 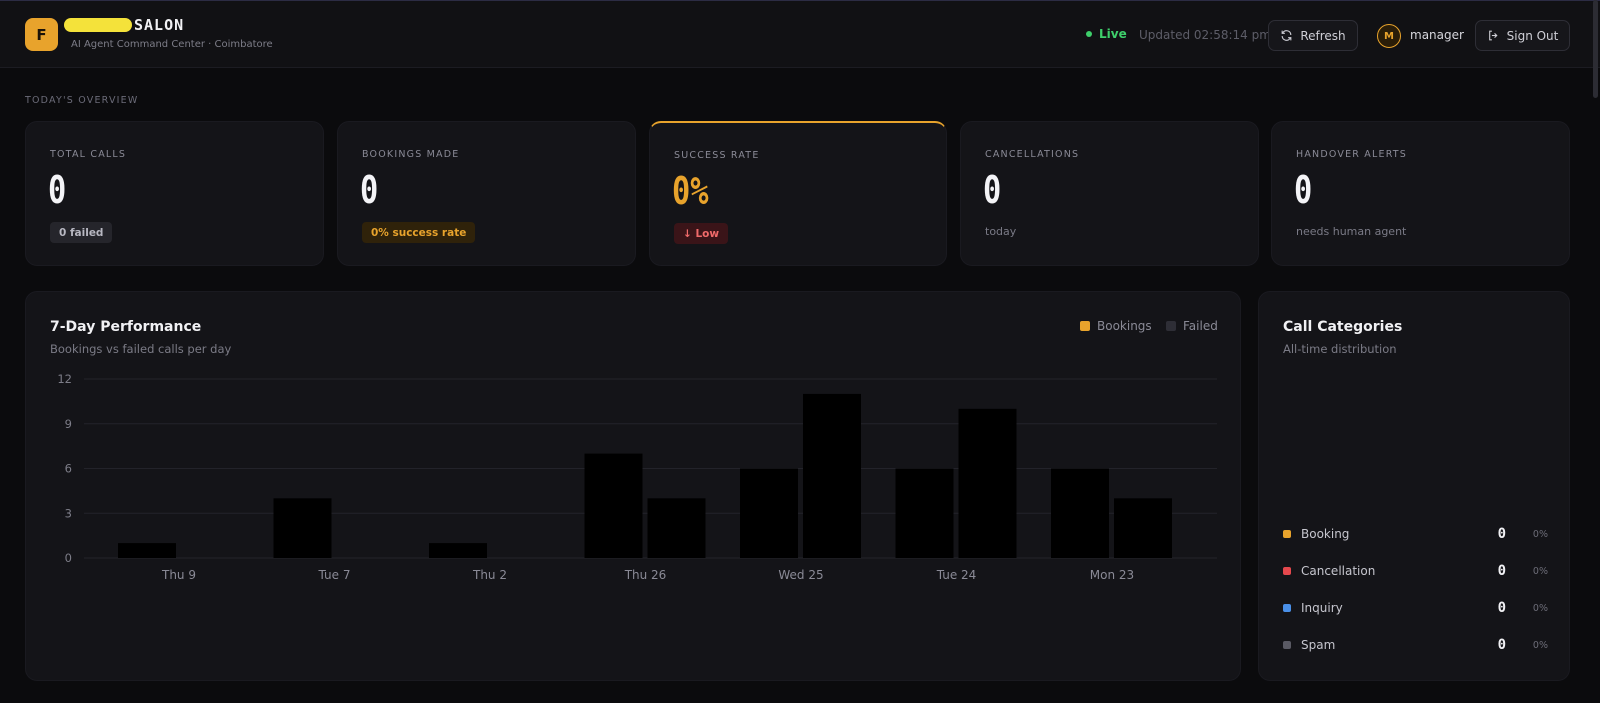 What do you see at coordinates (1200, 326) in the screenshot?
I see `legend-label: Failed` at bounding box center [1200, 326].